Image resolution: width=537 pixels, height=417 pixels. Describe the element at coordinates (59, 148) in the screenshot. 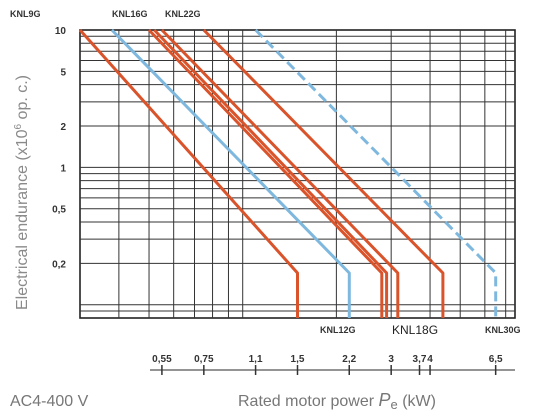

I see `y-tick-labels: 10 5 2 1 0,5 0,2` at that location.